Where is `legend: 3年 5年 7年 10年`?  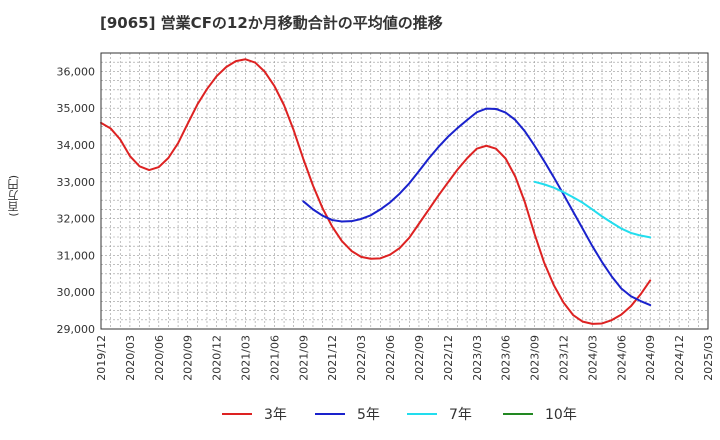
legend: 3年 5年 7年 10年 is located at coordinates (399, 415).